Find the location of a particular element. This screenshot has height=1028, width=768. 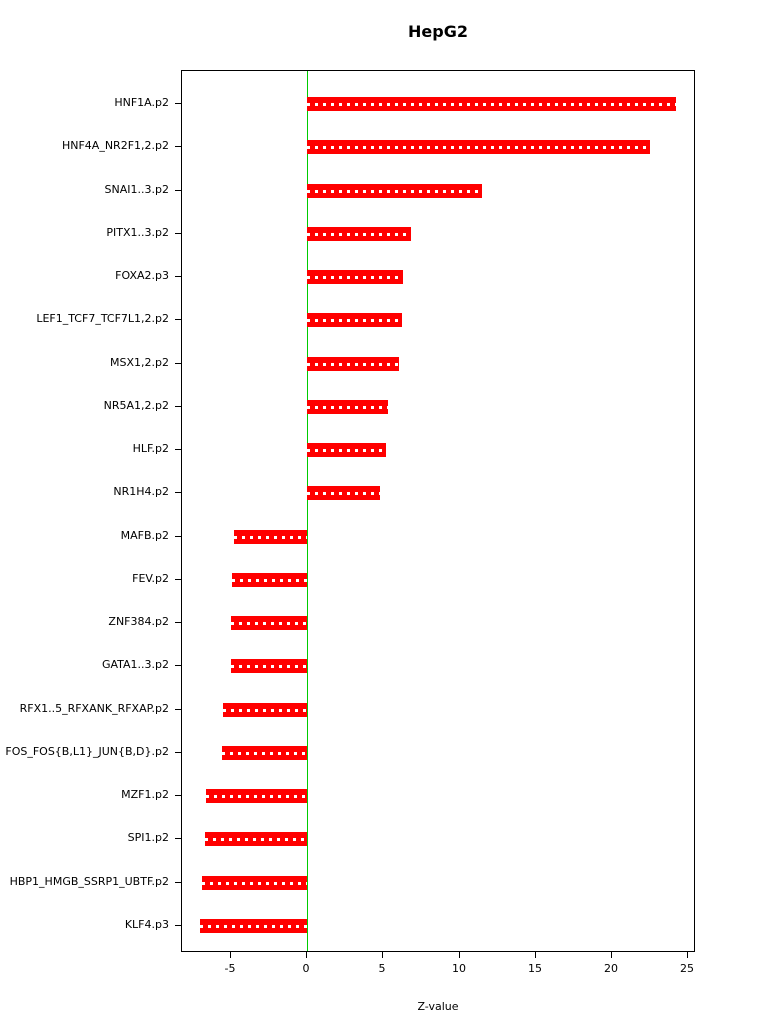

category-label: MAFB.p2 is located at coordinates (144, 535).